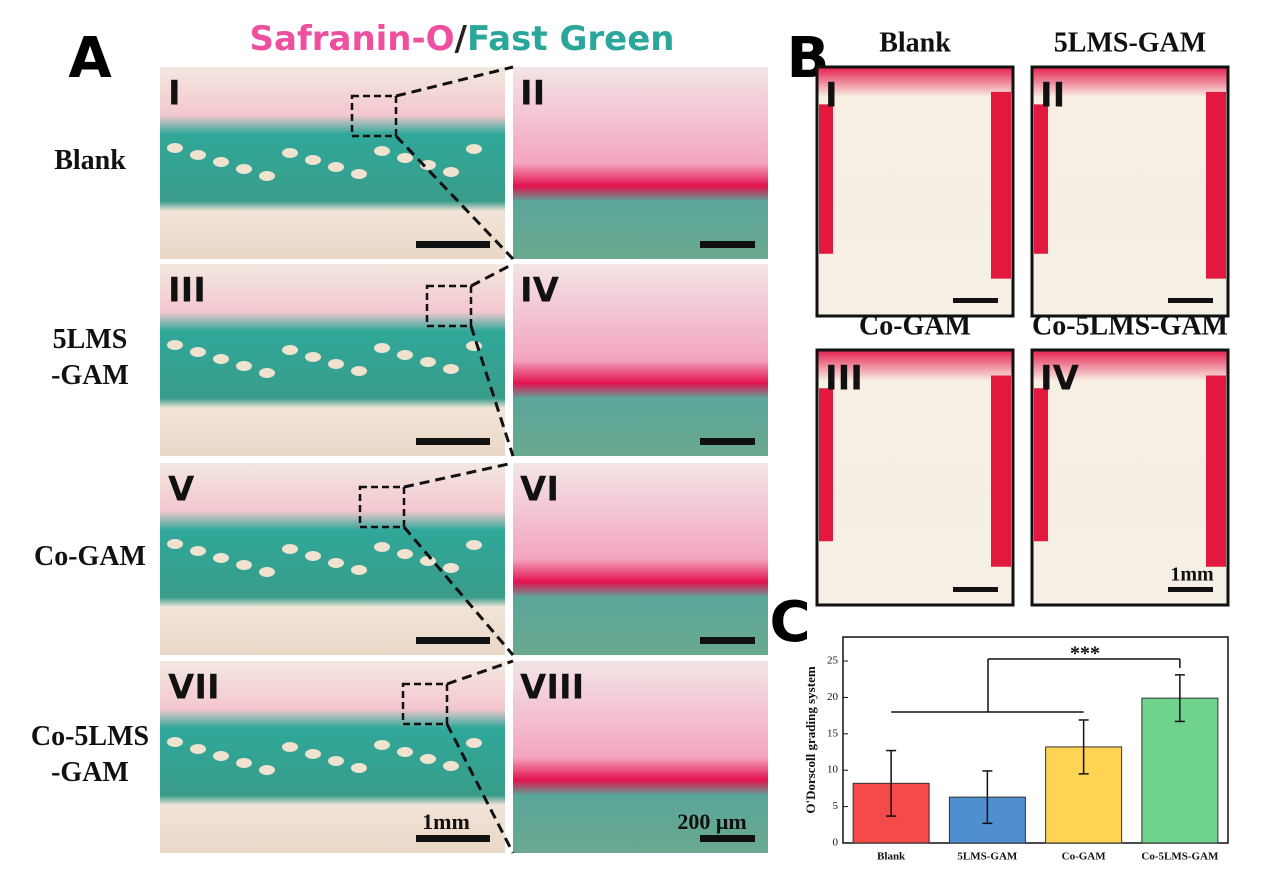  I want to click on panel-title: Co-GAM, so click(915, 325).